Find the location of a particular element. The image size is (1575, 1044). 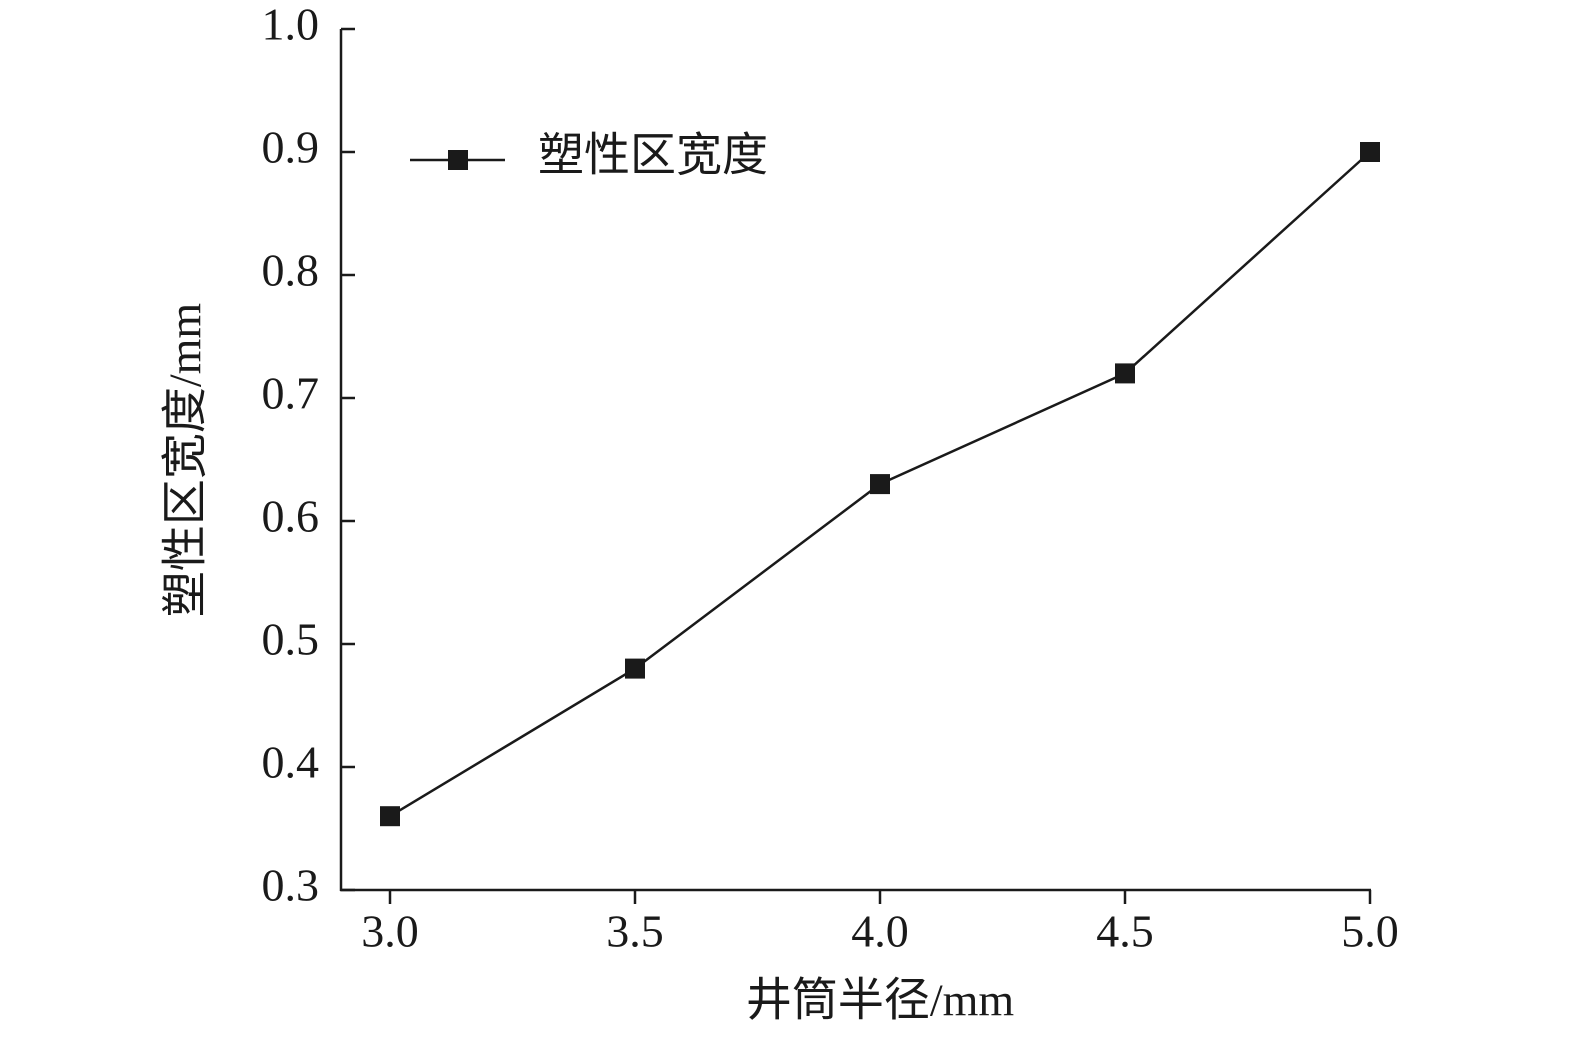

x-tick-label: 3.0 is located at coordinates (390, 931).